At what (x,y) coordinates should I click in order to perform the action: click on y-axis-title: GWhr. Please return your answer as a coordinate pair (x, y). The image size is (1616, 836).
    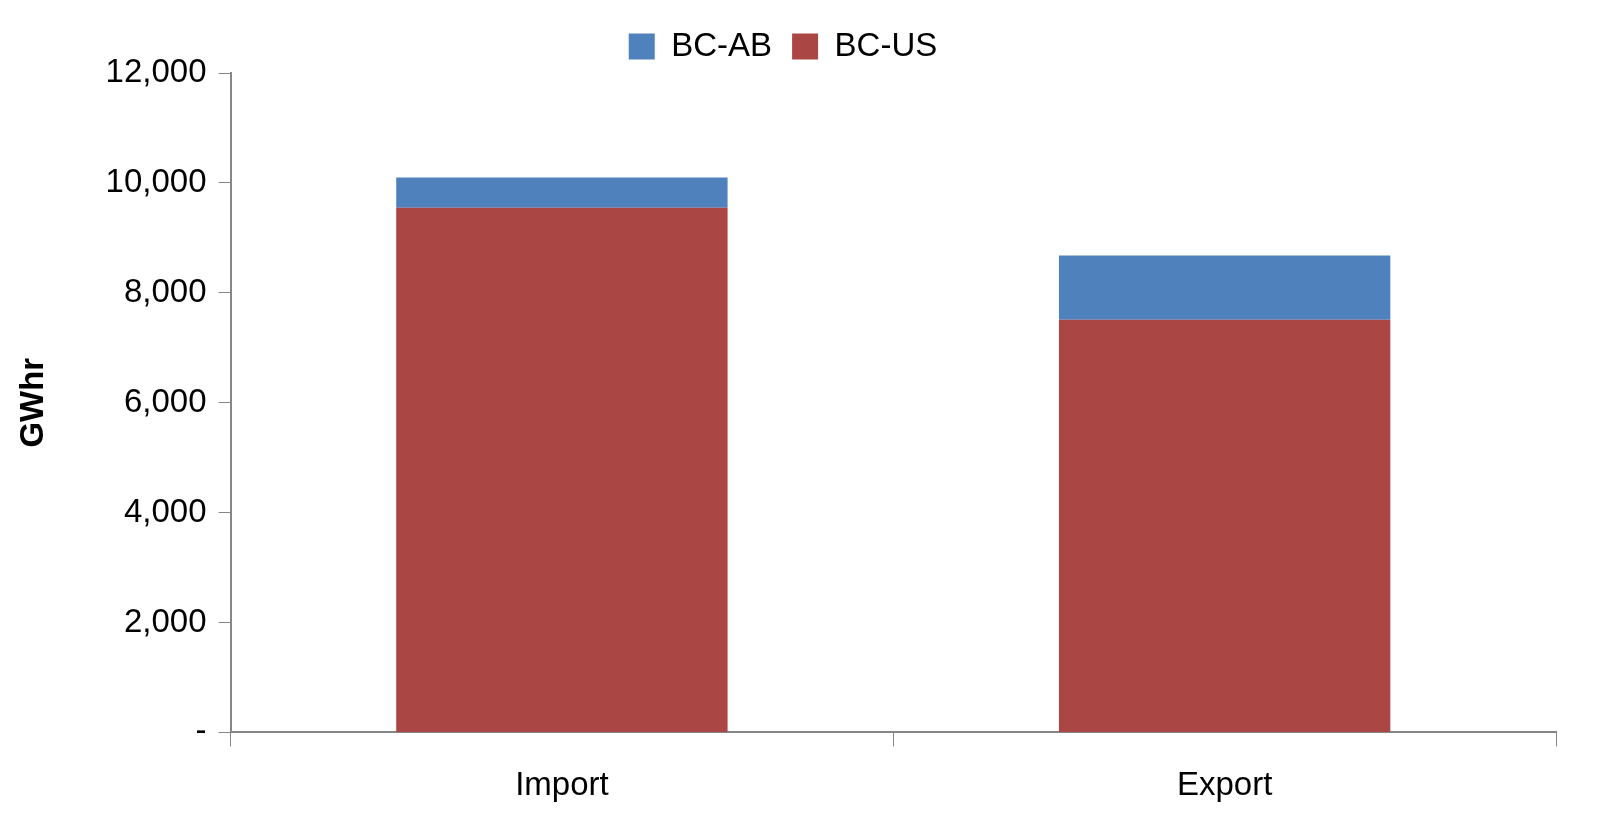
    Looking at the image, I should click on (31, 402).